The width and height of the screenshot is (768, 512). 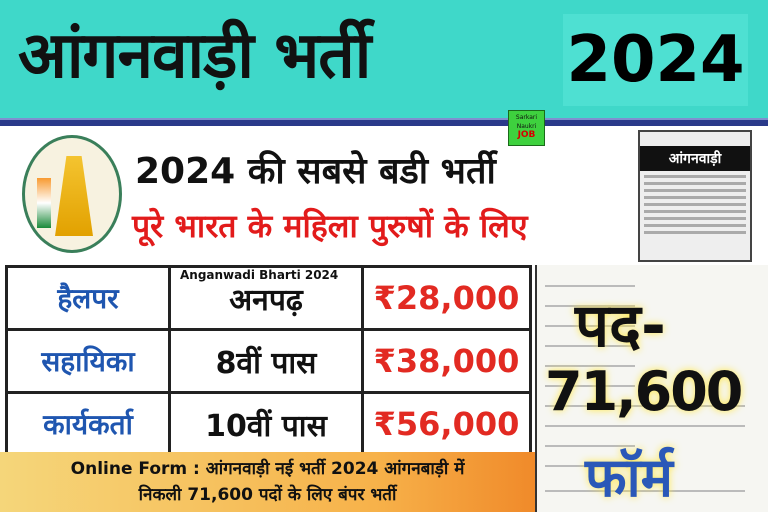 I want to click on salary-cell: ₹38,000, so click(x=446, y=361).